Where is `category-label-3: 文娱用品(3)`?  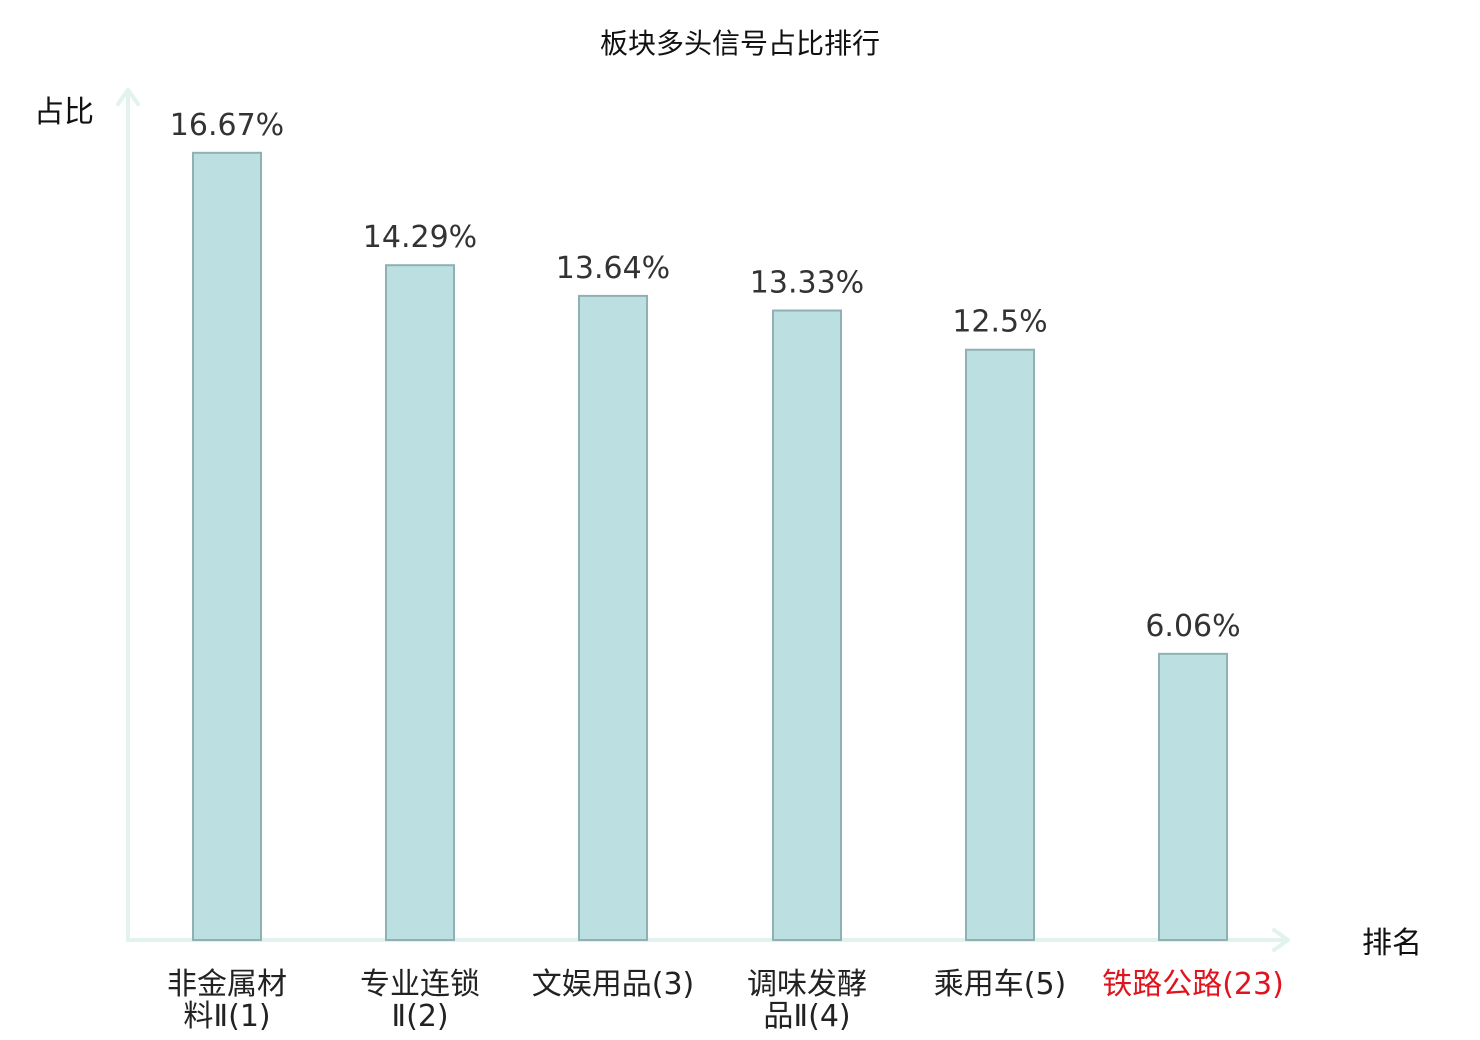 category-label-3: 文娱用品(3) is located at coordinates (613, 984).